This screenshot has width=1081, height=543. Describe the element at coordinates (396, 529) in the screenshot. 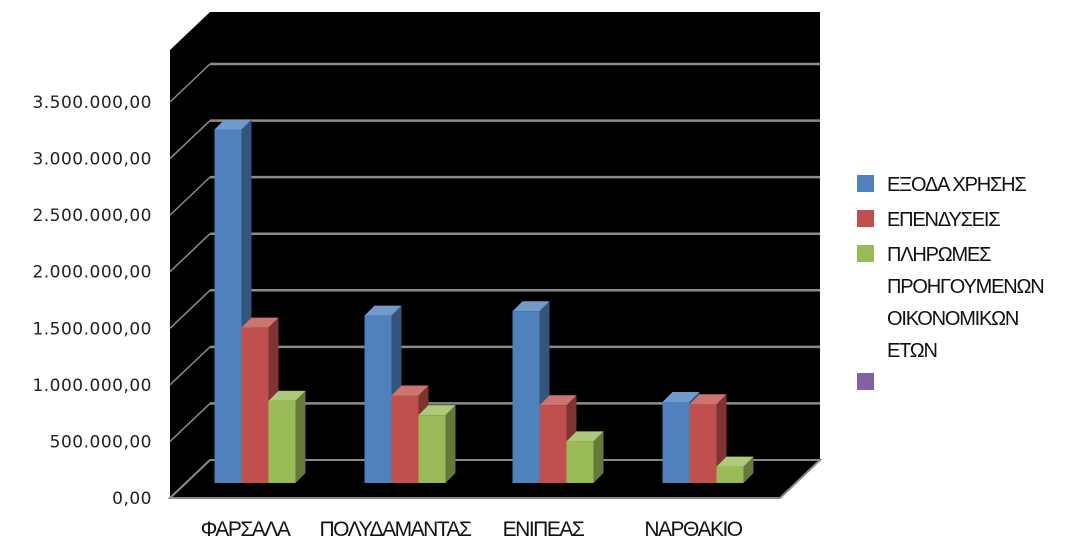

I see `x-category-label: ΠΟΛΥΔΑΜΑΝΤΑΣ` at that location.